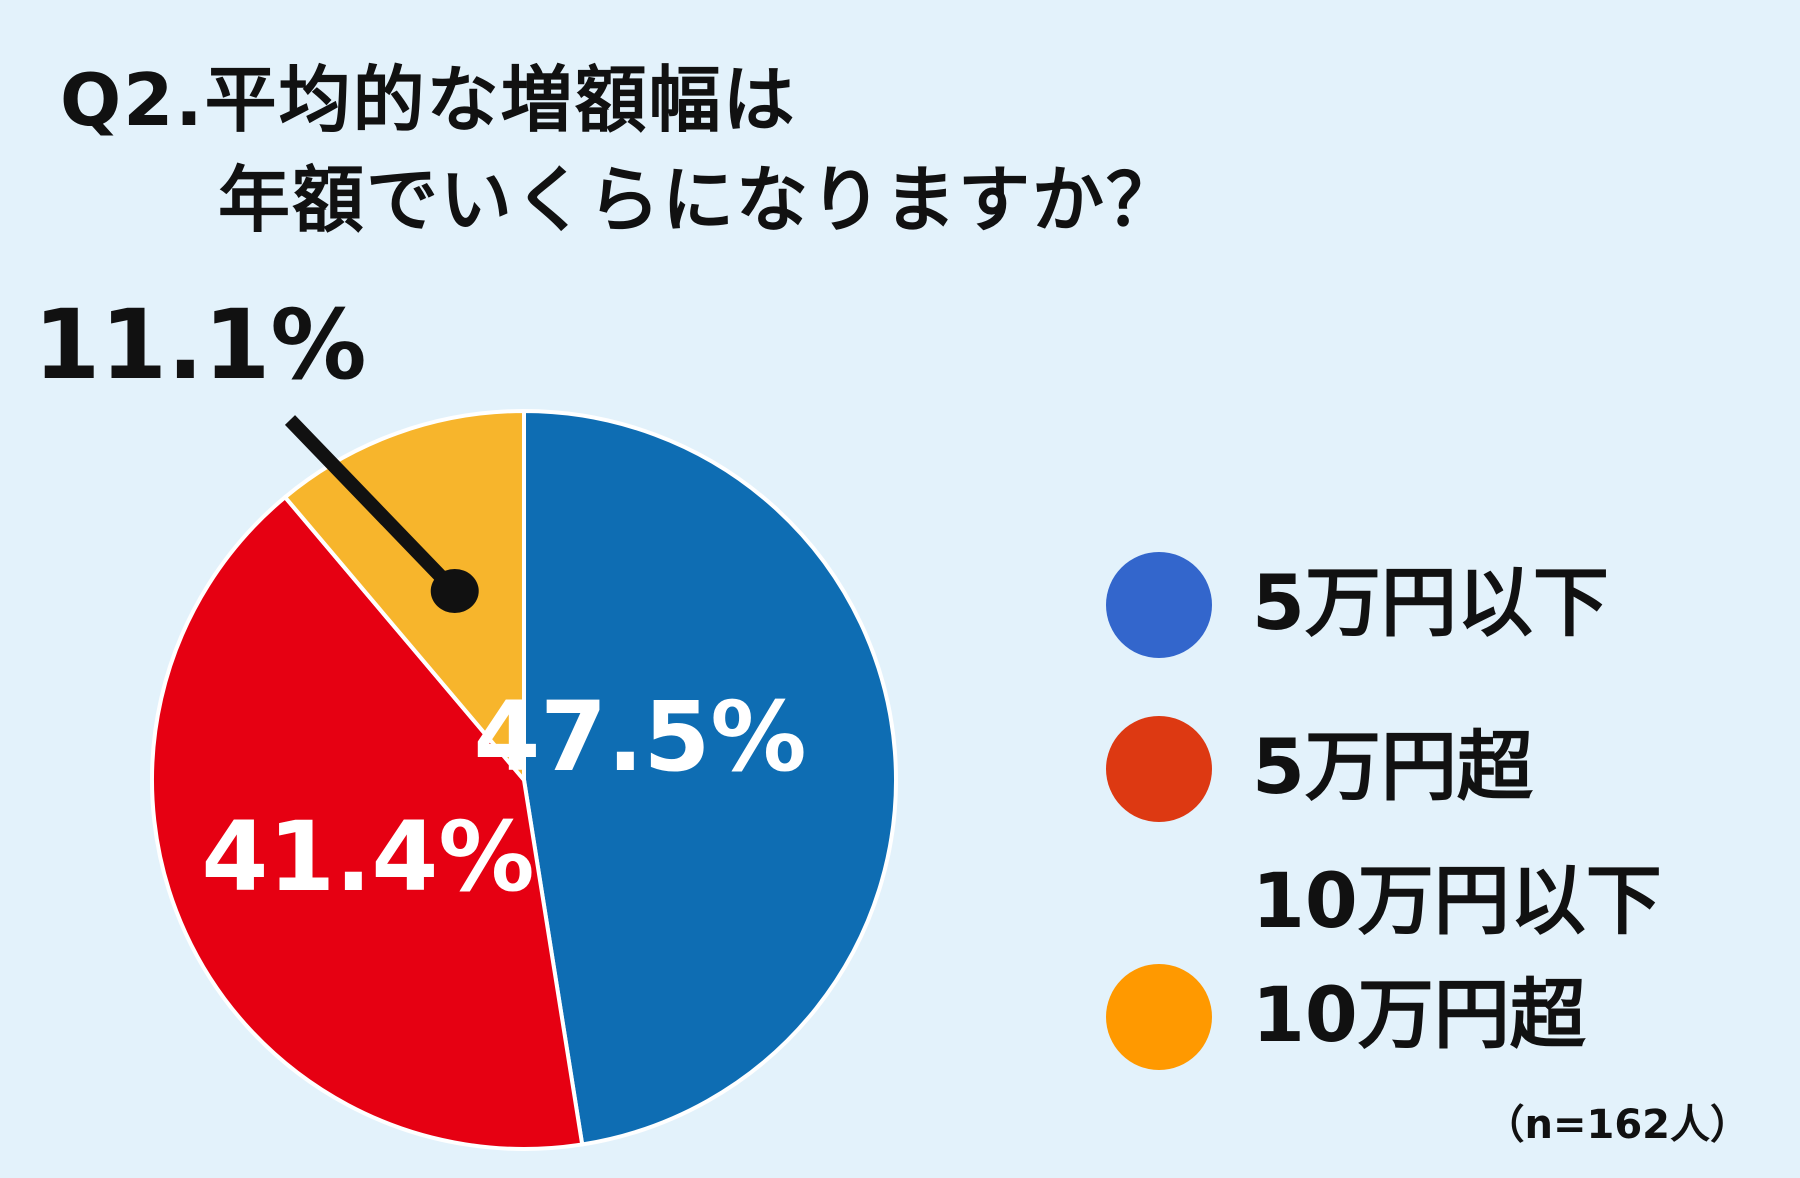 The height and width of the screenshot is (1178, 1800). I want to click on sample-size-note: （n=162人）, so click(1617, 1125).